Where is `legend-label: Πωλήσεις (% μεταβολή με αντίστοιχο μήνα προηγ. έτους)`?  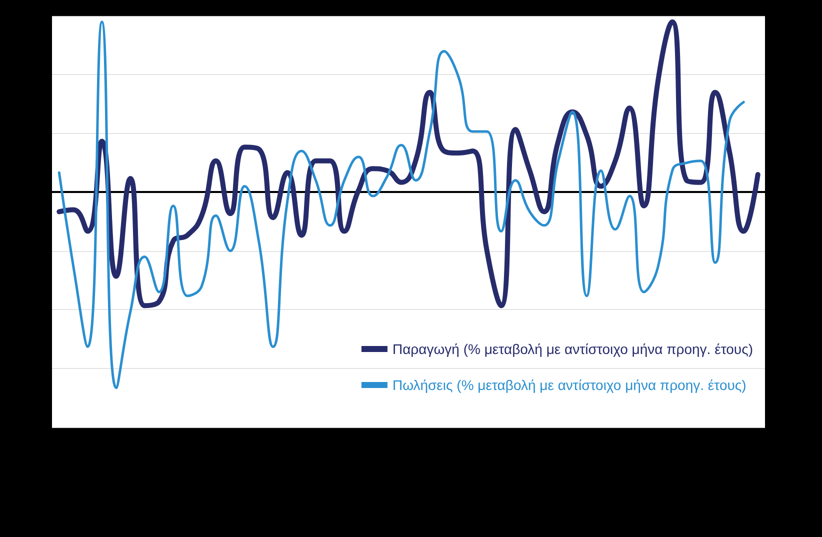 legend-label: Πωλήσεις (% μεταβολή με αντίστοιχο μήνα προηγ. έτους) is located at coordinates (569, 385).